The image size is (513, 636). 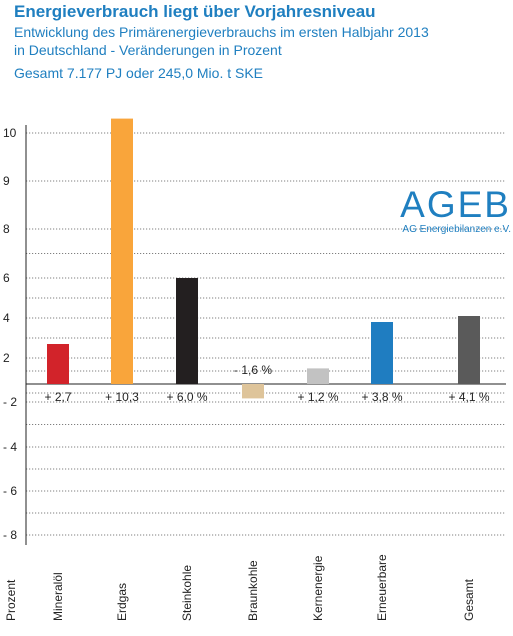 I want to click on chart-total: Gesamt 7.177 PJ oder 245,0 Mio. t SKE, so click(x=139, y=73).